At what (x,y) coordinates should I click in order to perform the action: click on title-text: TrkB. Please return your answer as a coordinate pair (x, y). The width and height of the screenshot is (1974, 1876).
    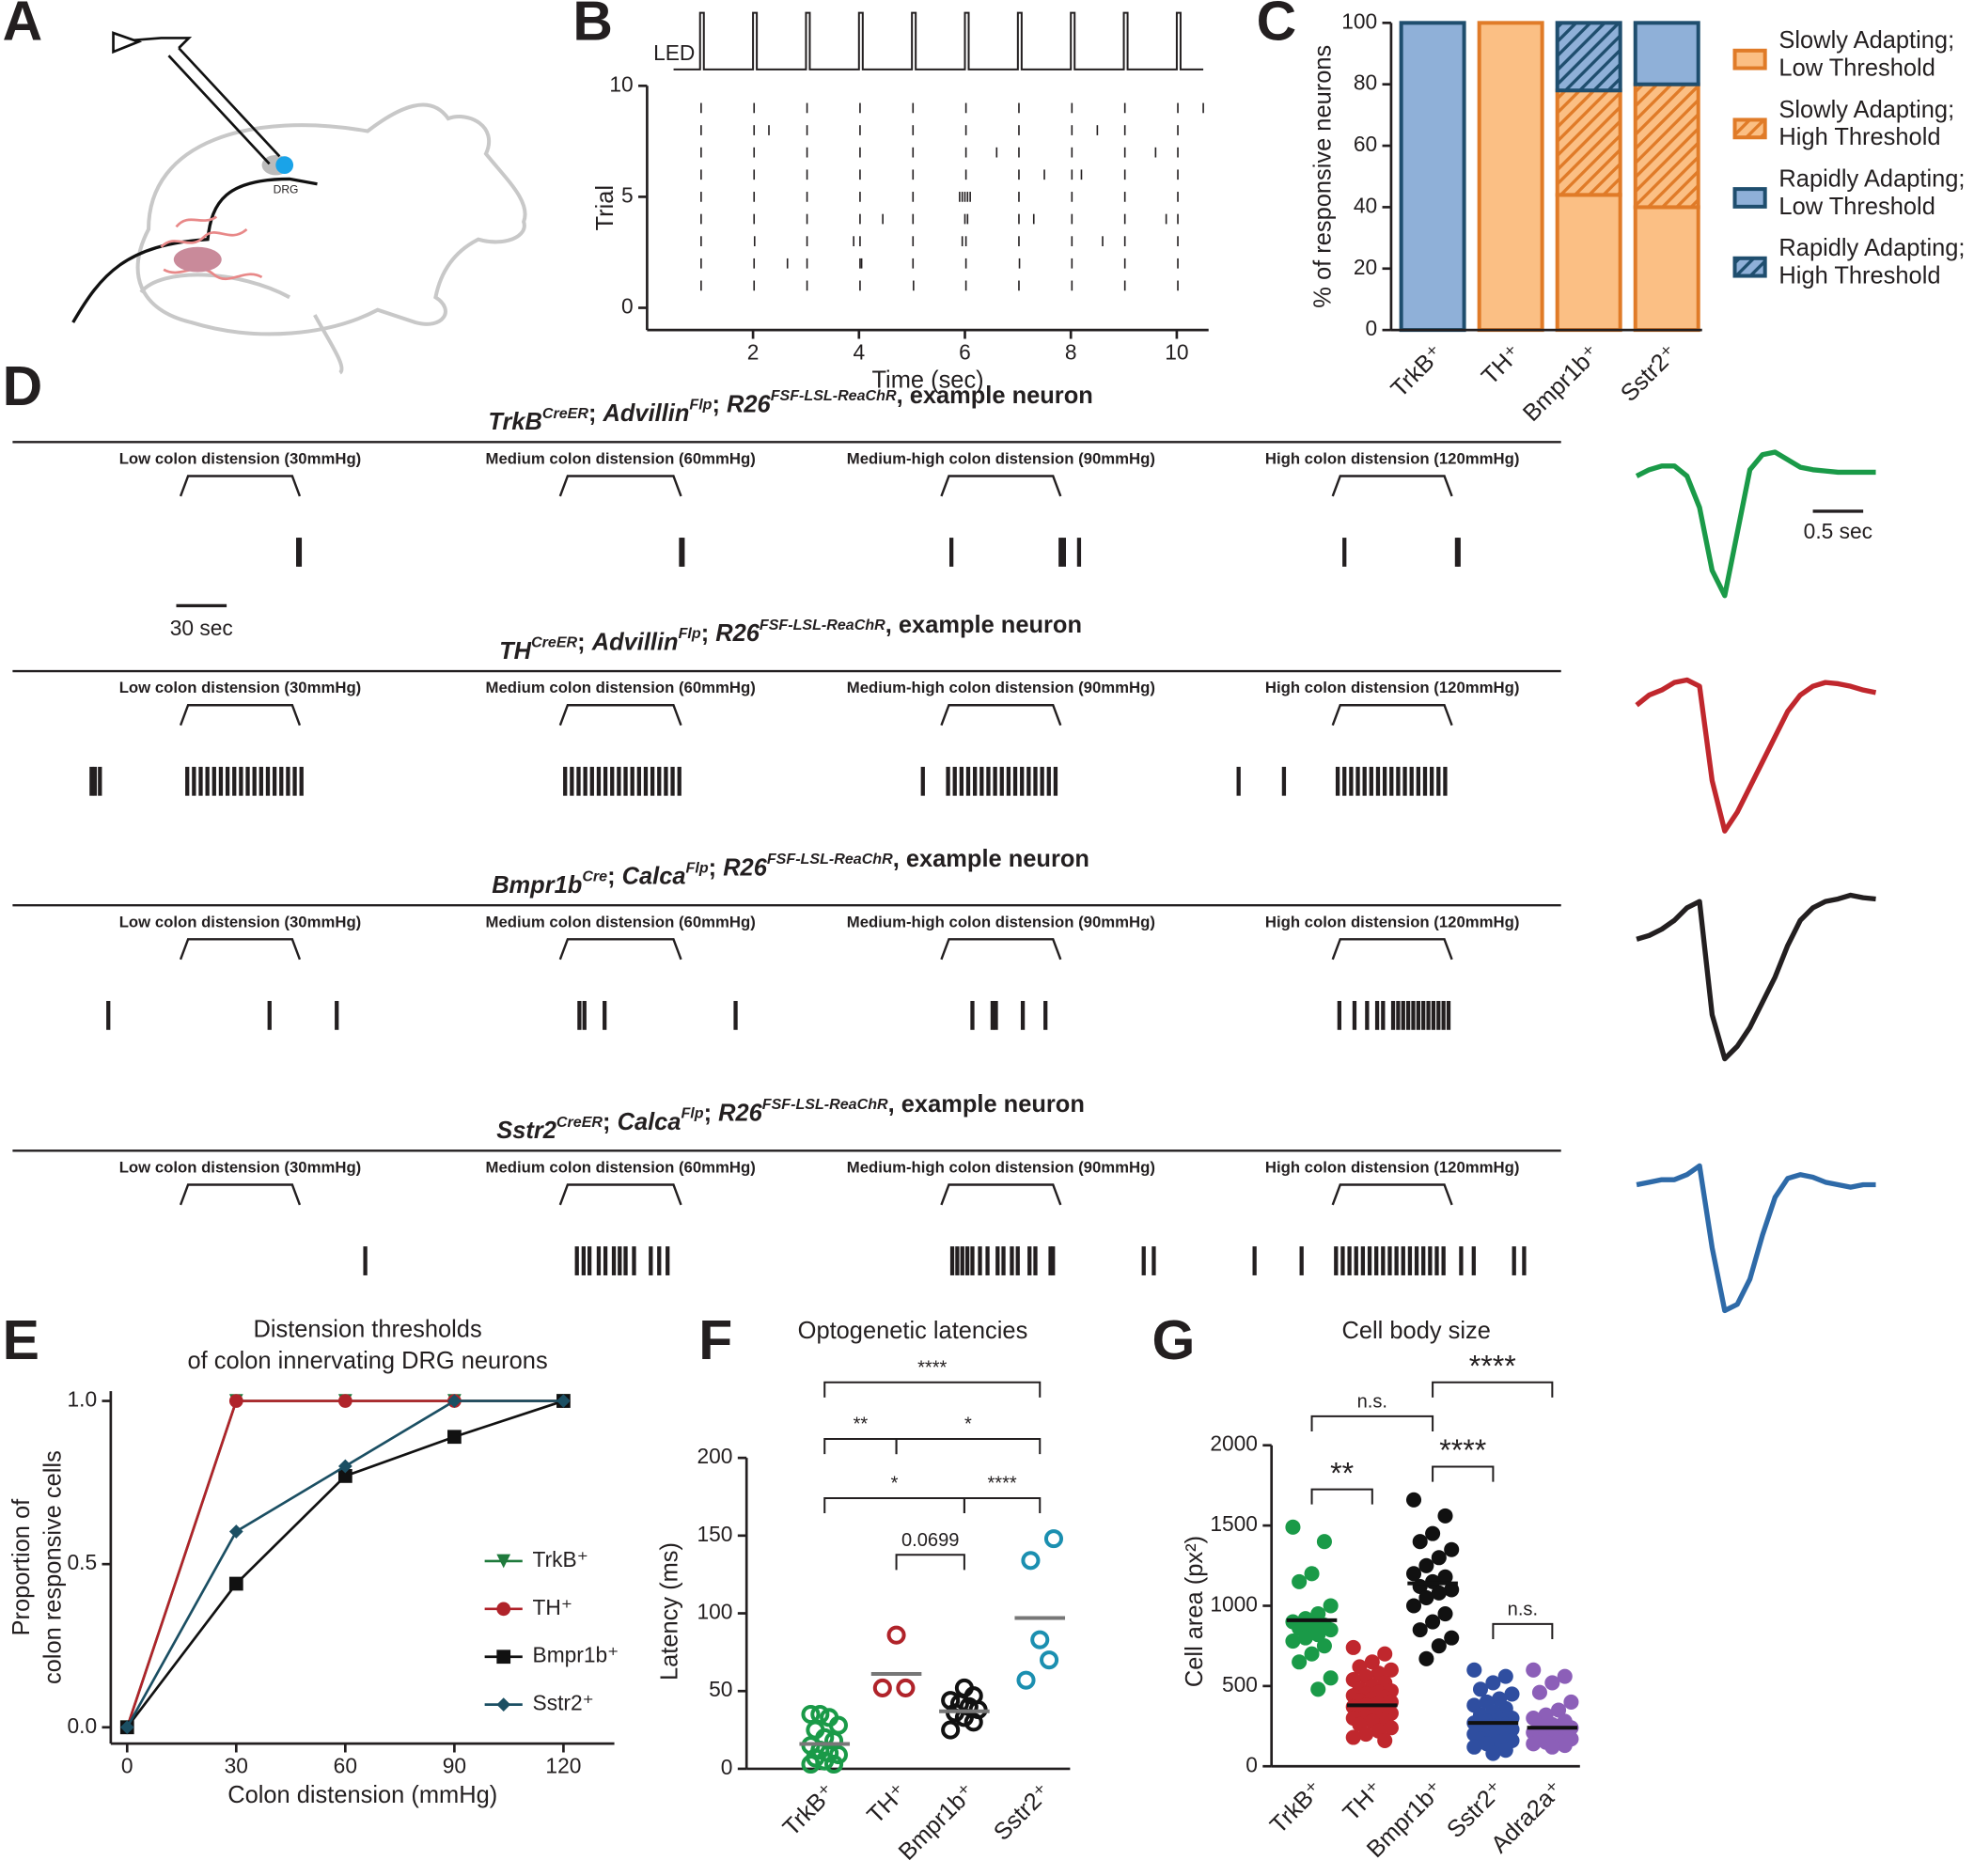
    Looking at the image, I should click on (515, 422).